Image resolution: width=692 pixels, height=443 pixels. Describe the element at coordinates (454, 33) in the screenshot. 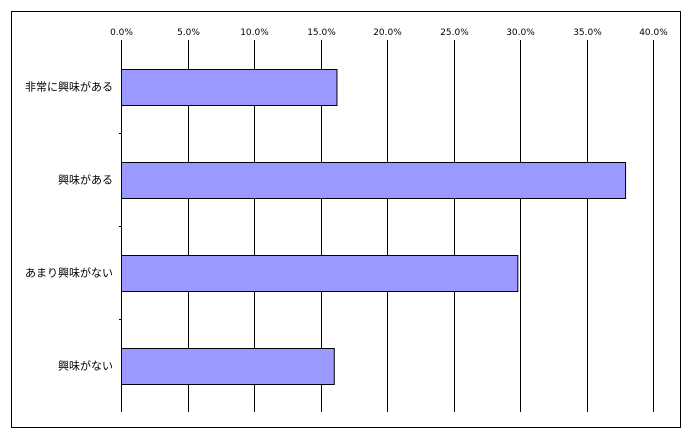

I see `x-tick-label-5: 25.0%` at that location.